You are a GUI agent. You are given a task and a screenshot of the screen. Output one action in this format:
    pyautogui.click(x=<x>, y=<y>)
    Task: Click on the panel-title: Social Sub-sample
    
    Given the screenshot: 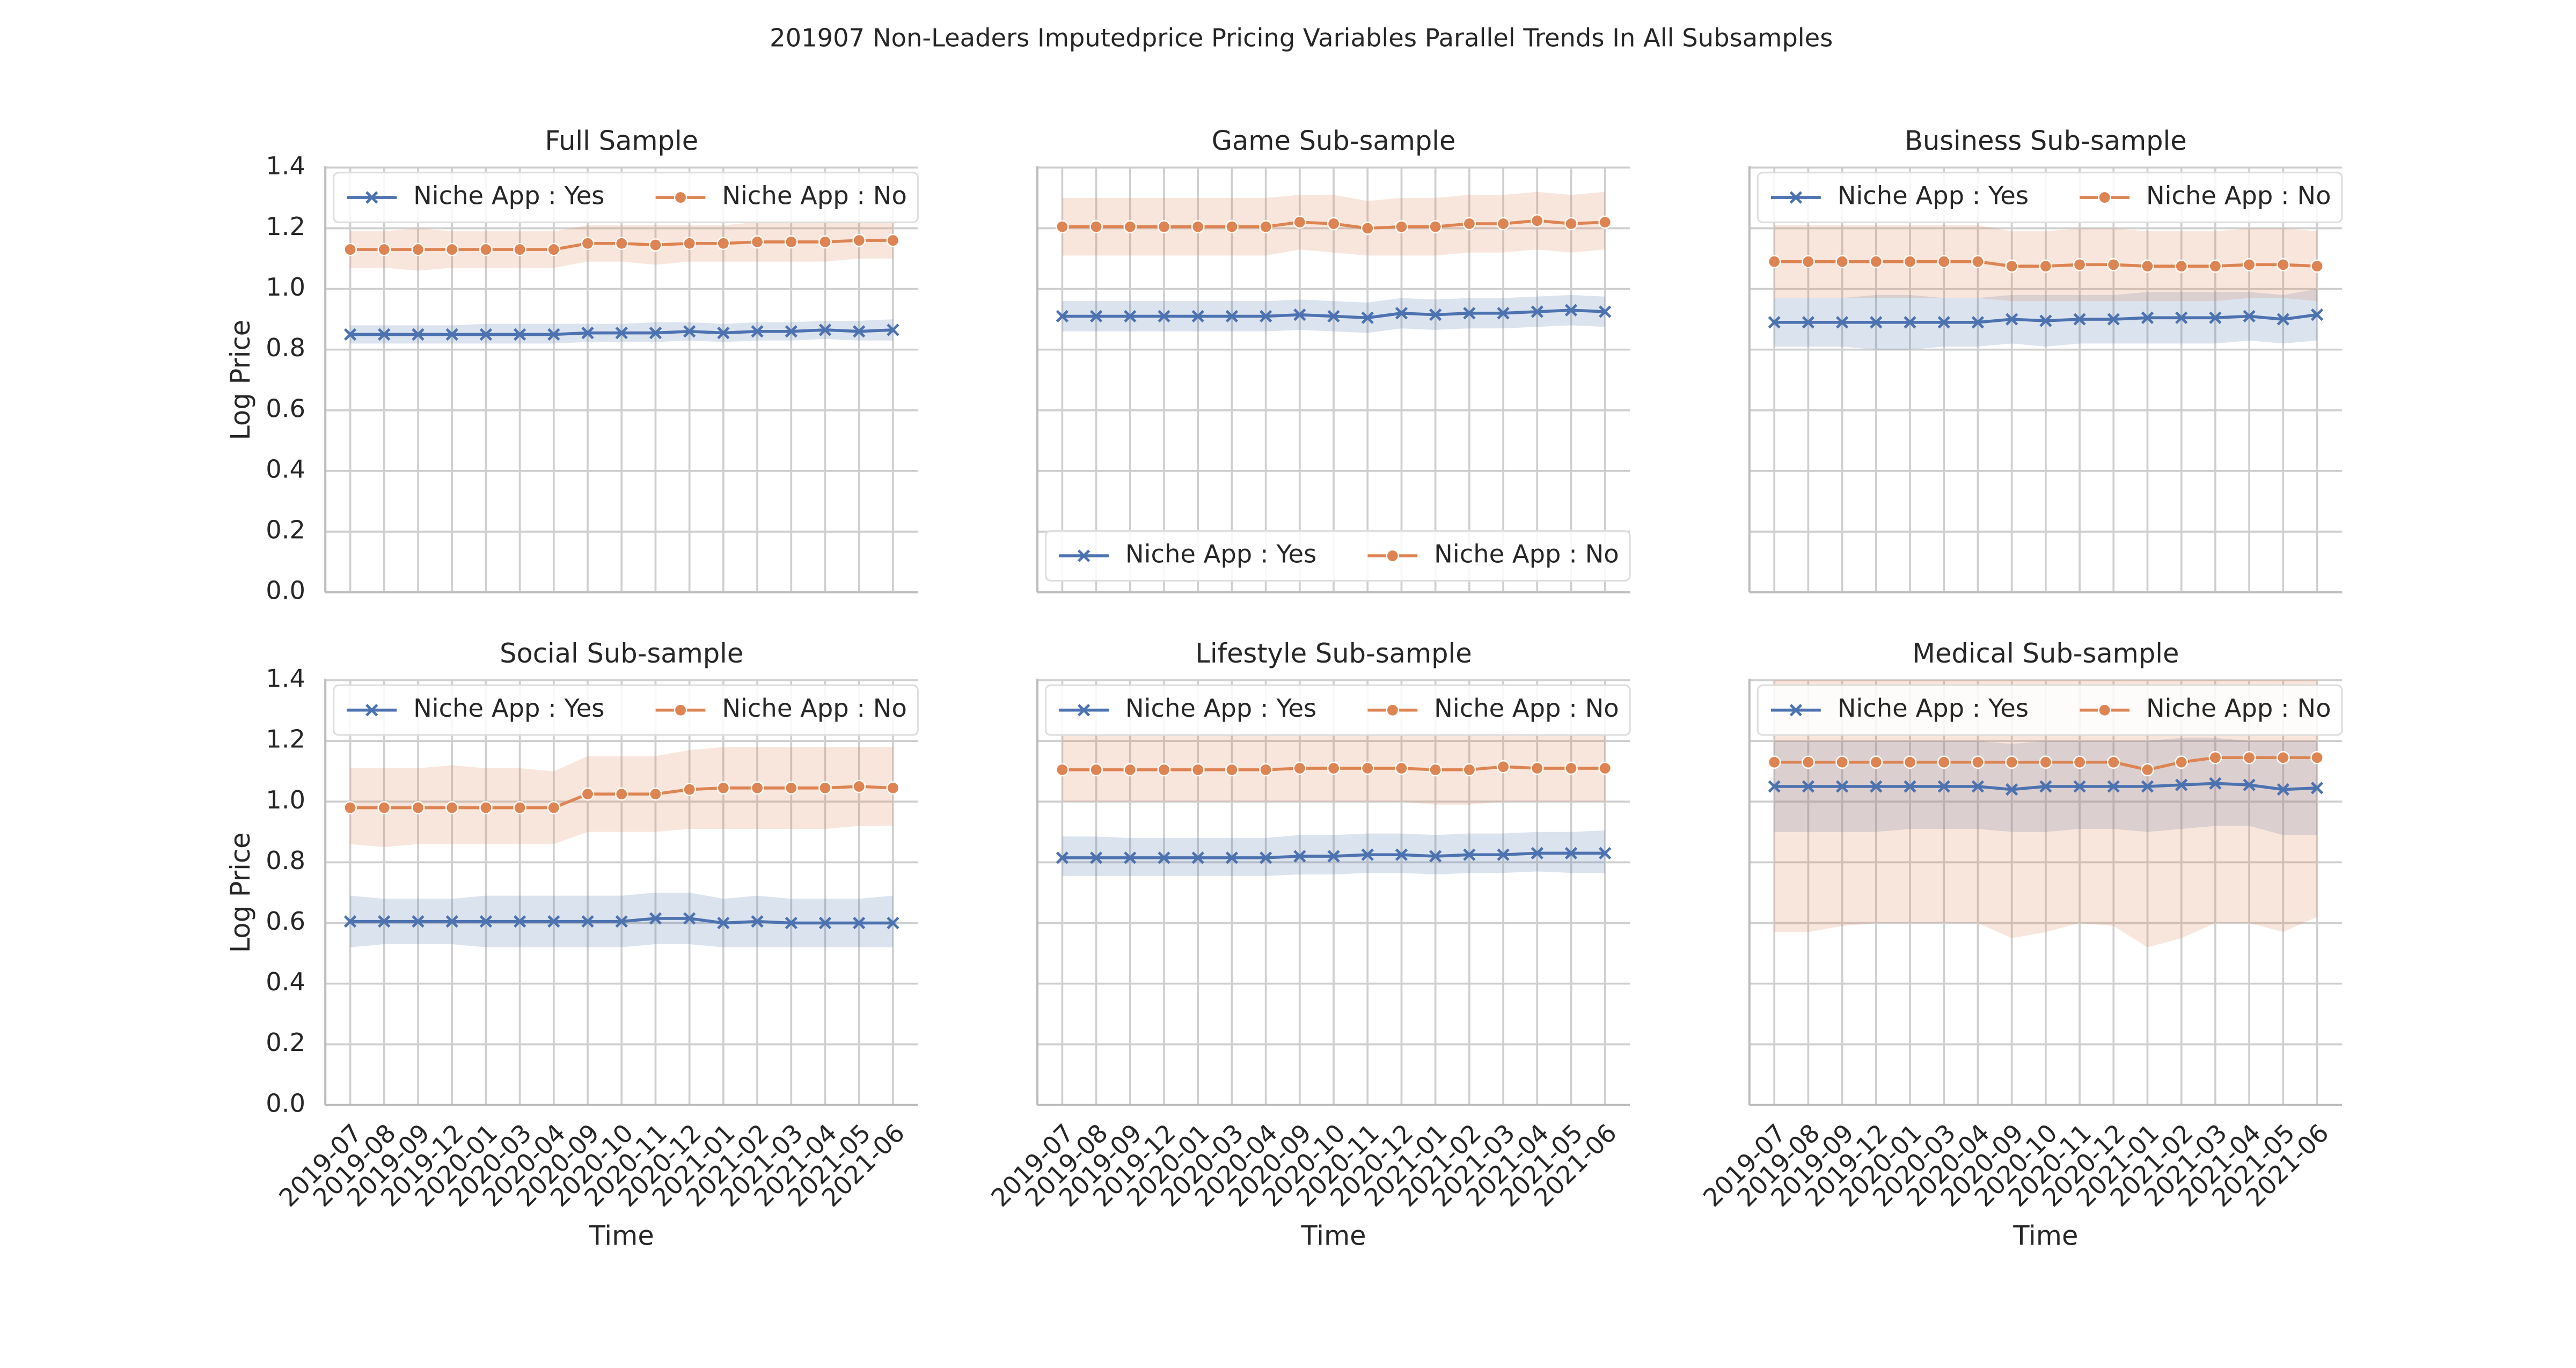 What is the action you would take?
    pyautogui.click(x=621, y=653)
    